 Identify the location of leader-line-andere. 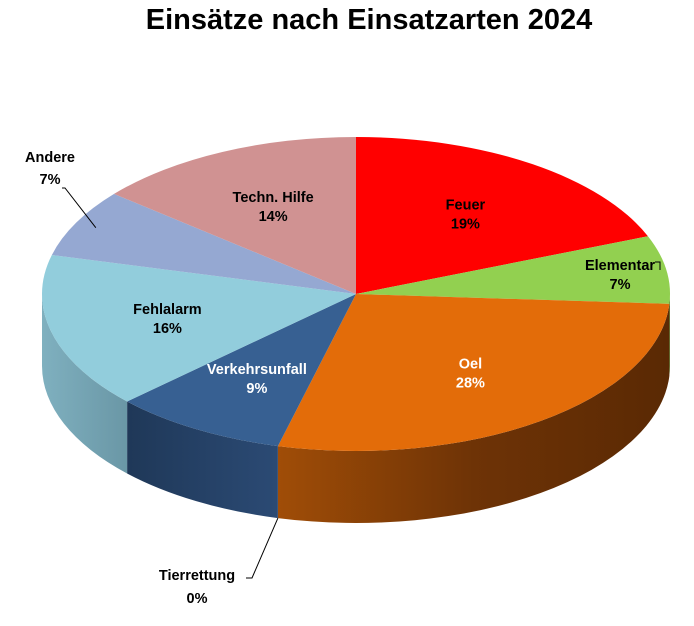
(79, 208).